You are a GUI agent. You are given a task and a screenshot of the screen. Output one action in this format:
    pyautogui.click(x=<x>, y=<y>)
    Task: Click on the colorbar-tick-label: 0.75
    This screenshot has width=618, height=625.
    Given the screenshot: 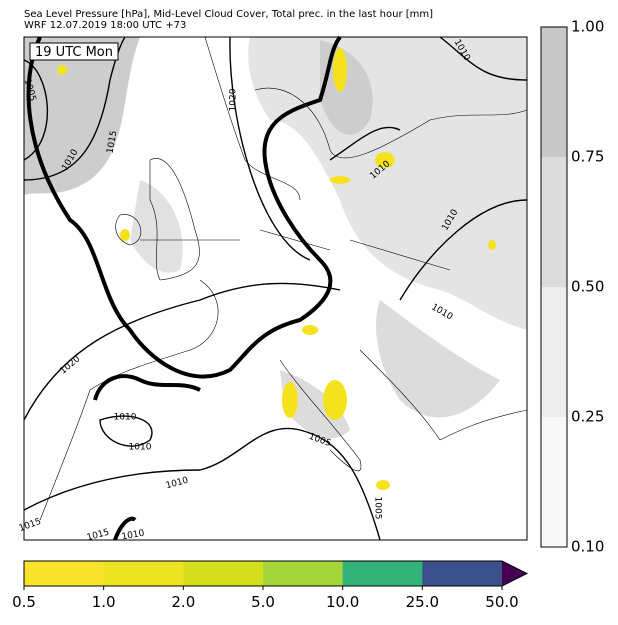 What is the action you would take?
    pyautogui.click(x=587, y=157)
    